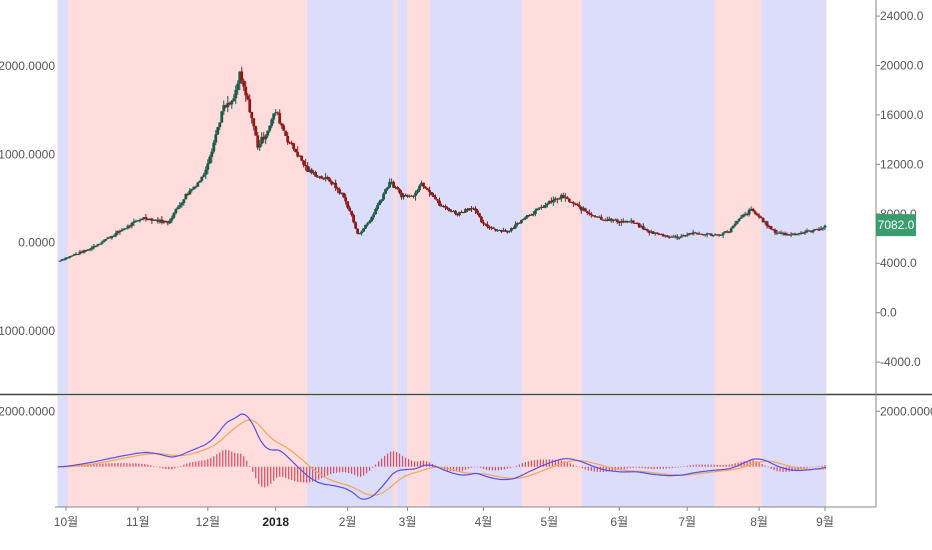 Image resolution: width=932 pixels, height=550 pixels. What do you see at coordinates (687, 522) in the screenshot?
I see `x-tick-label-9: 7월` at bounding box center [687, 522].